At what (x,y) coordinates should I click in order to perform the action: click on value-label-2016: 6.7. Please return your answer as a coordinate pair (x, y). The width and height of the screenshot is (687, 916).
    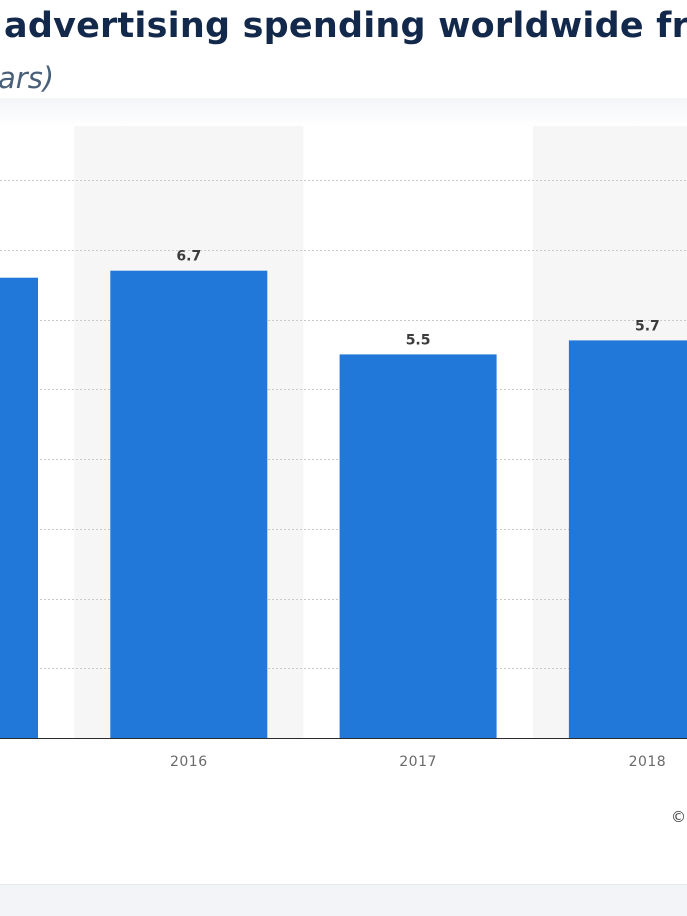
    Looking at the image, I should click on (188, 257).